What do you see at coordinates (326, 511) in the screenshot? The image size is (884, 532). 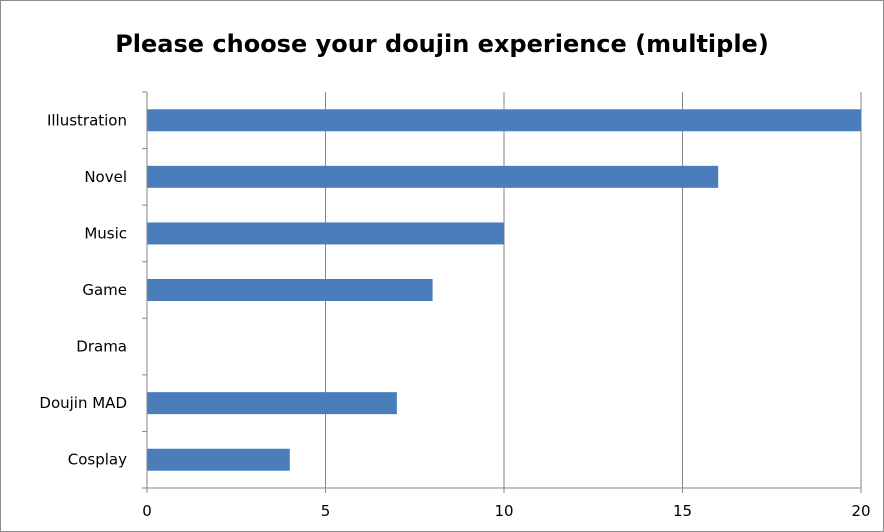 I see `x-tick-label: 5` at bounding box center [326, 511].